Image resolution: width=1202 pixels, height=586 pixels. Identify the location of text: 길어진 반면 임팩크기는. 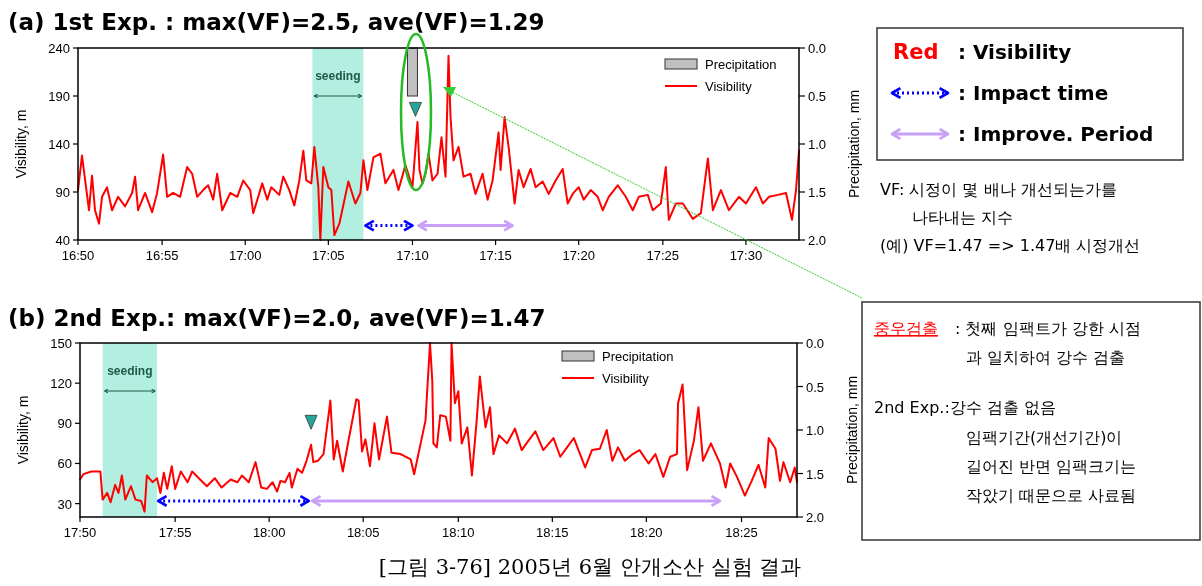
(1051, 466).